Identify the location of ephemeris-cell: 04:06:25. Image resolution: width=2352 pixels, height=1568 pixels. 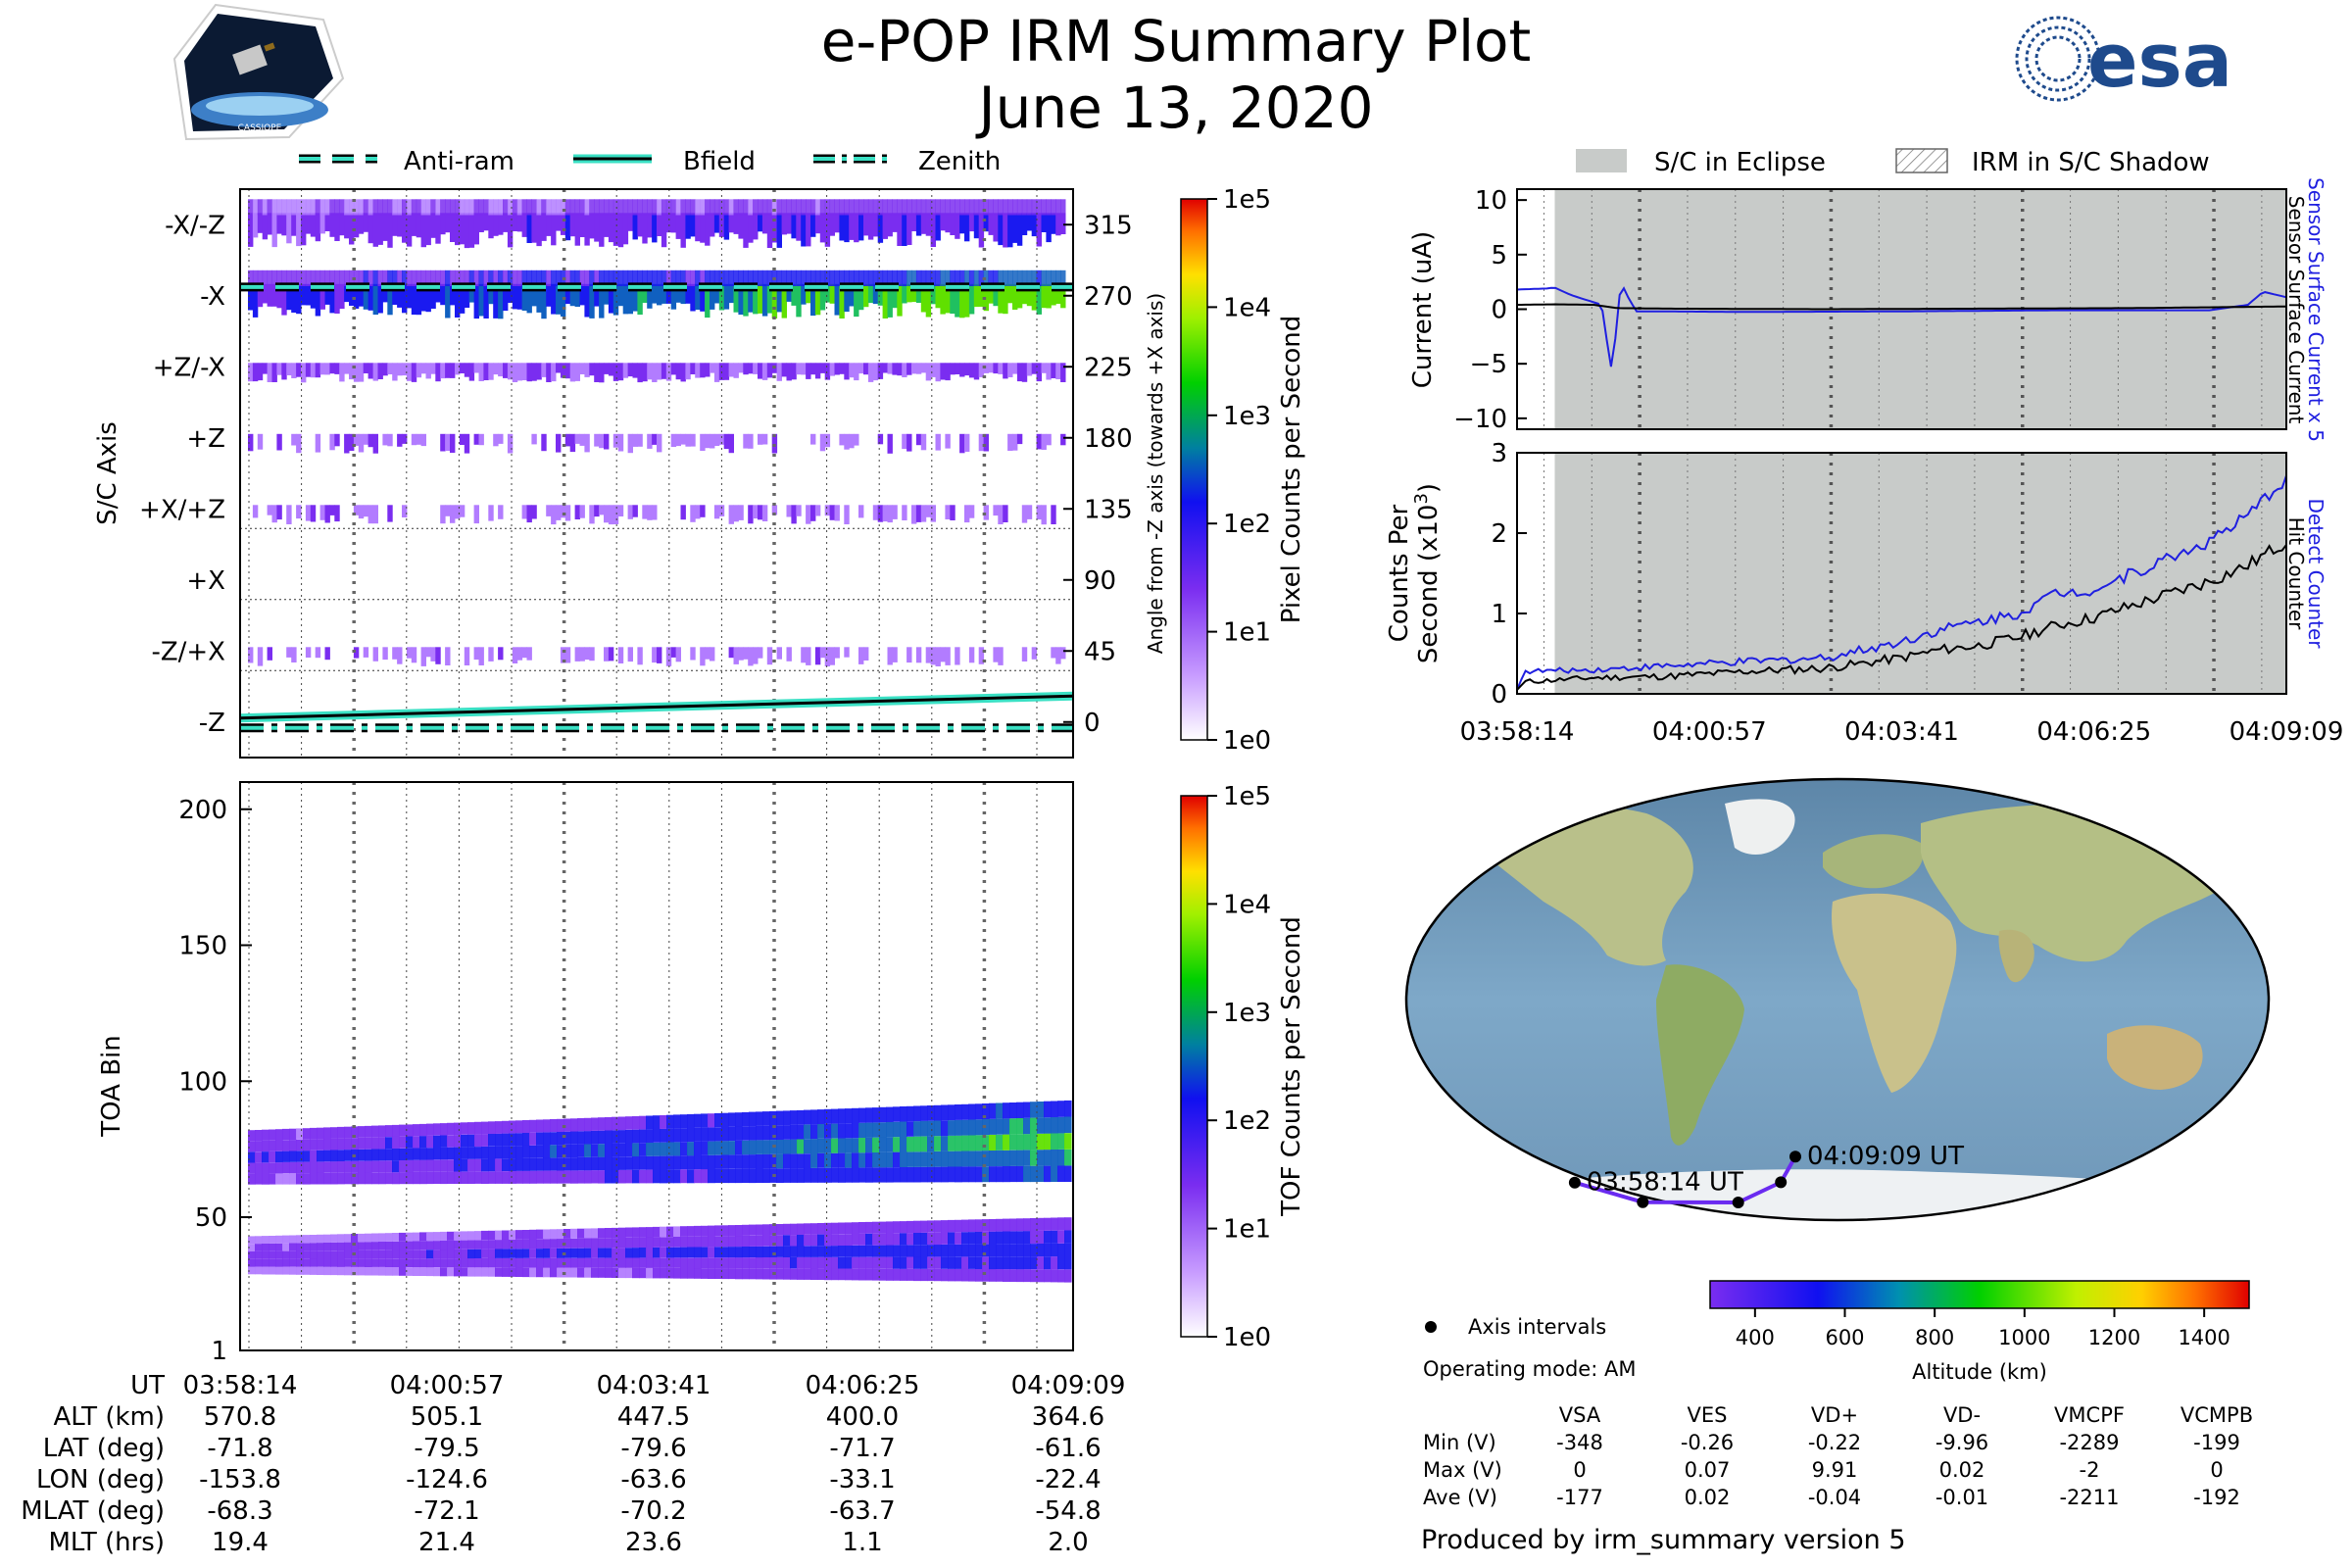
(863, 1385).